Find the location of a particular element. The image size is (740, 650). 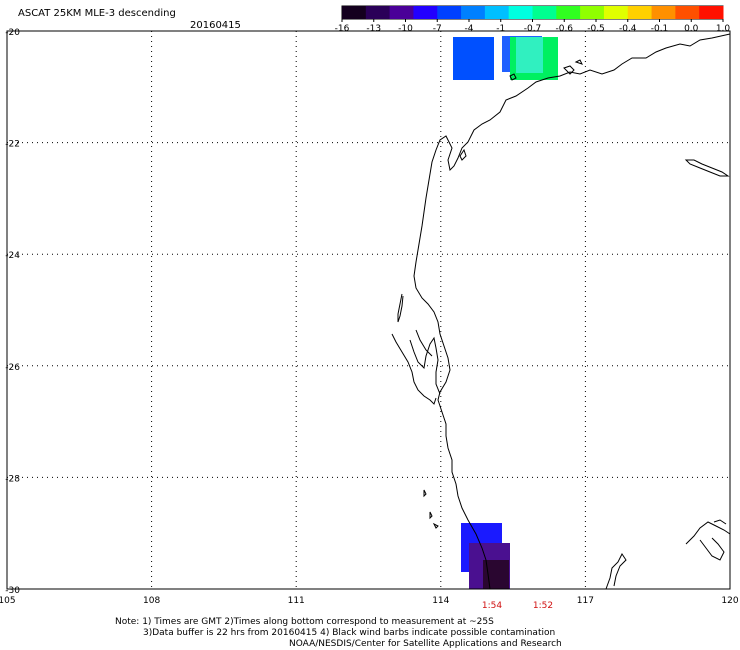

wind-swath is located at coordinates (505, 312).